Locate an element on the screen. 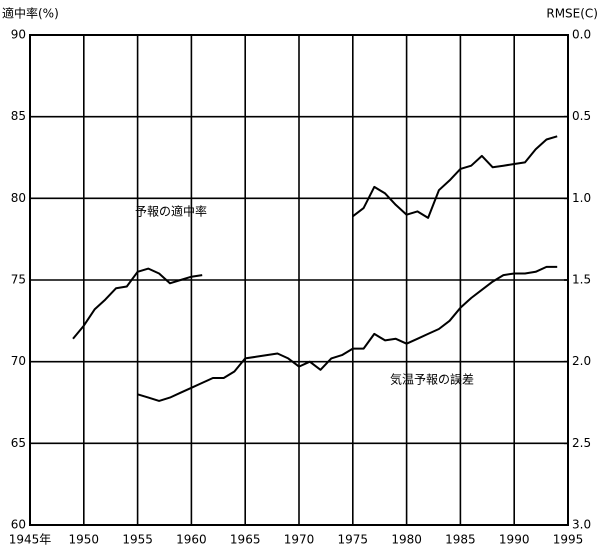  x-tick-label: 1945年 is located at coordinates (30, 540).